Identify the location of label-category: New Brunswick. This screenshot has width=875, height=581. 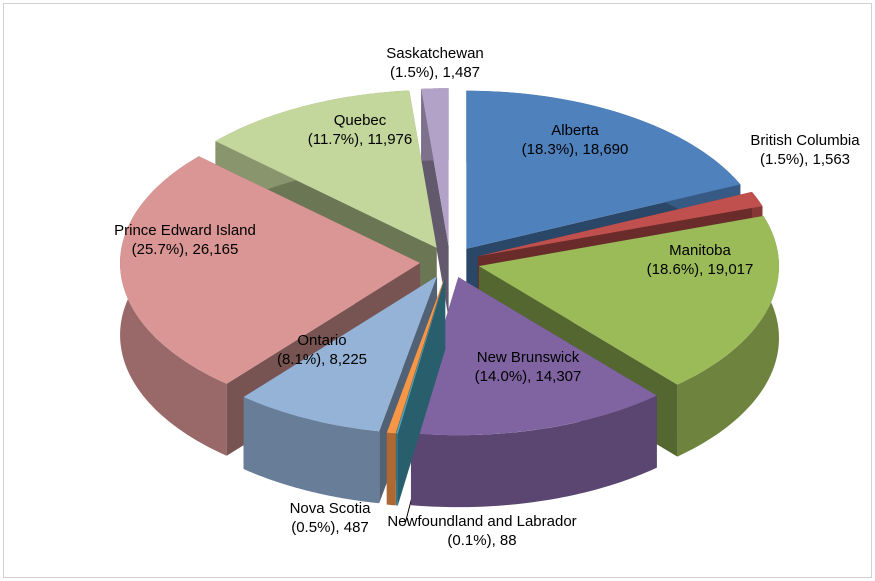
(528, 357).